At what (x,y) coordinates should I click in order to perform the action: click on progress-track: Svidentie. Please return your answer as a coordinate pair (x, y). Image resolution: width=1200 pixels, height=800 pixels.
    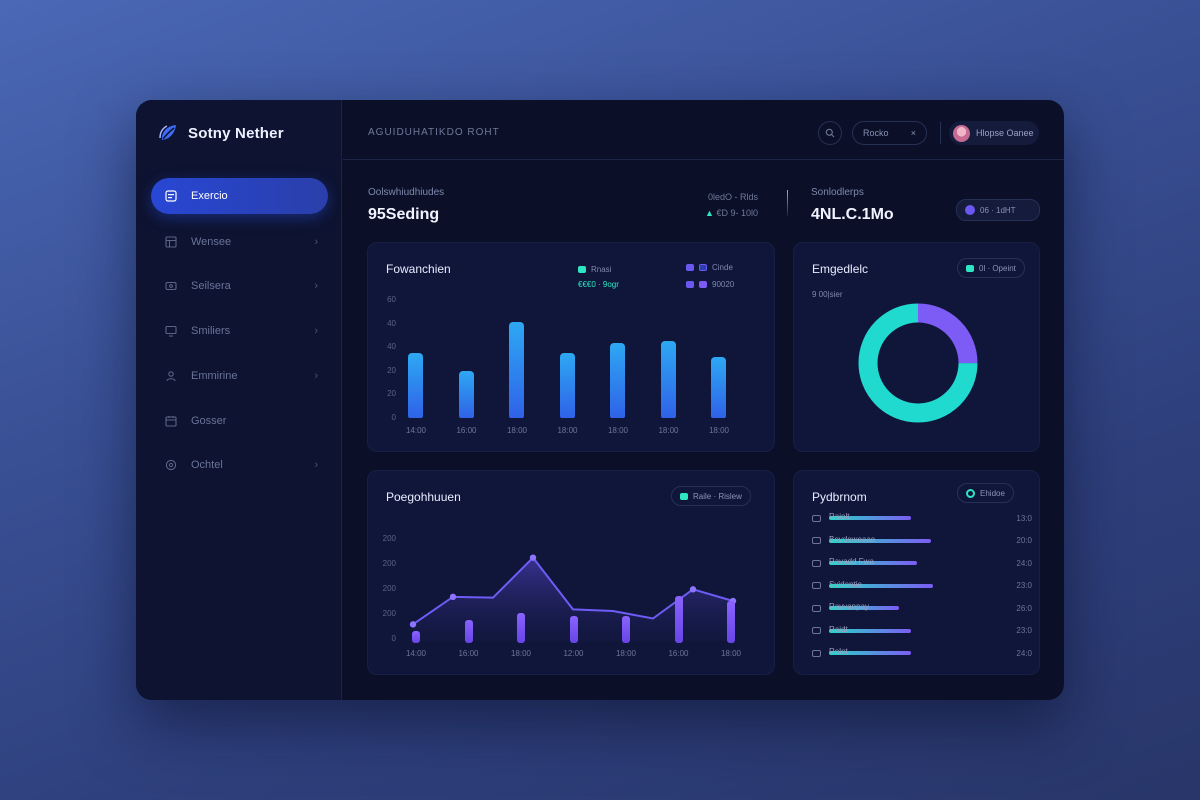
    Looking at the image, I should click on (914, 584).